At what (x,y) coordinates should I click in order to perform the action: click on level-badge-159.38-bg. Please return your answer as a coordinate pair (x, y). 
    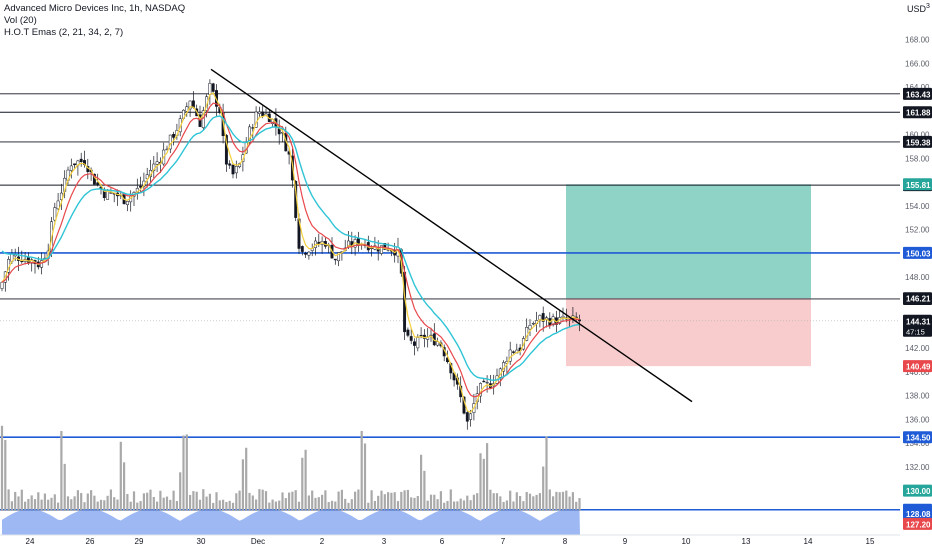
    Looking at the image, I should click on (917, 141).